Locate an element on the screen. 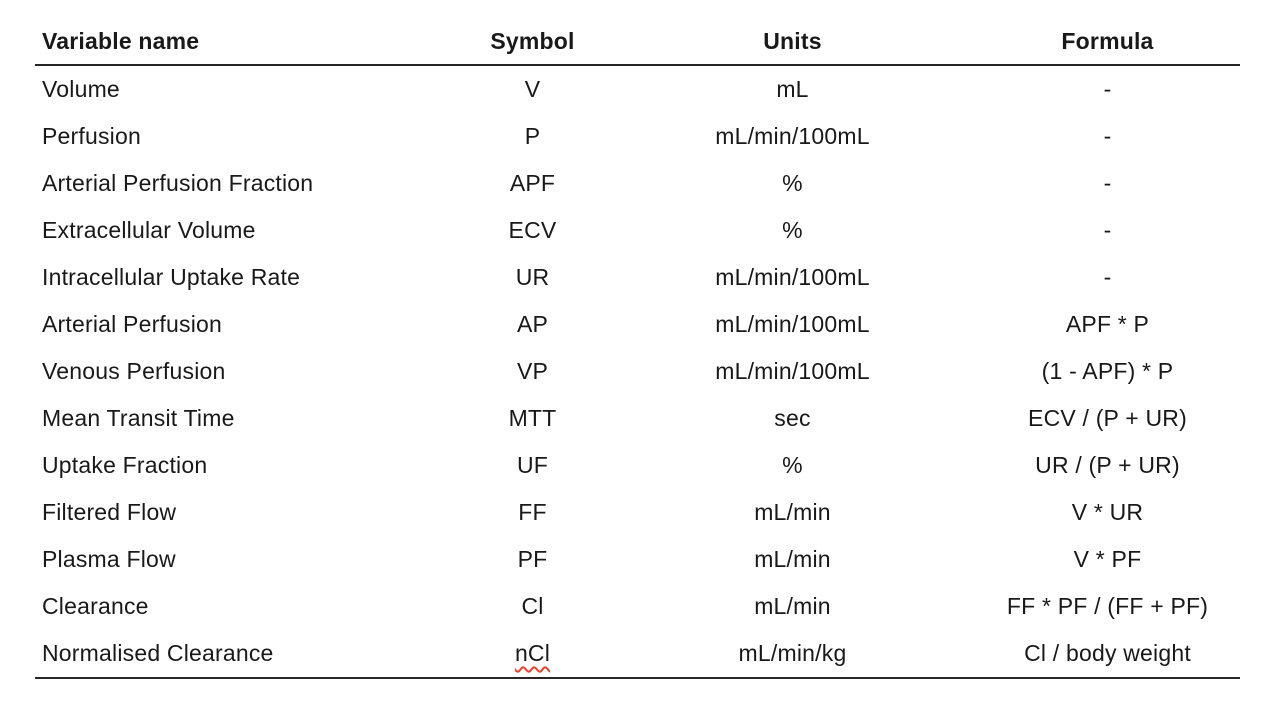  variable-name-cell: Venous Perfusion is located at coordinates (134, 371).